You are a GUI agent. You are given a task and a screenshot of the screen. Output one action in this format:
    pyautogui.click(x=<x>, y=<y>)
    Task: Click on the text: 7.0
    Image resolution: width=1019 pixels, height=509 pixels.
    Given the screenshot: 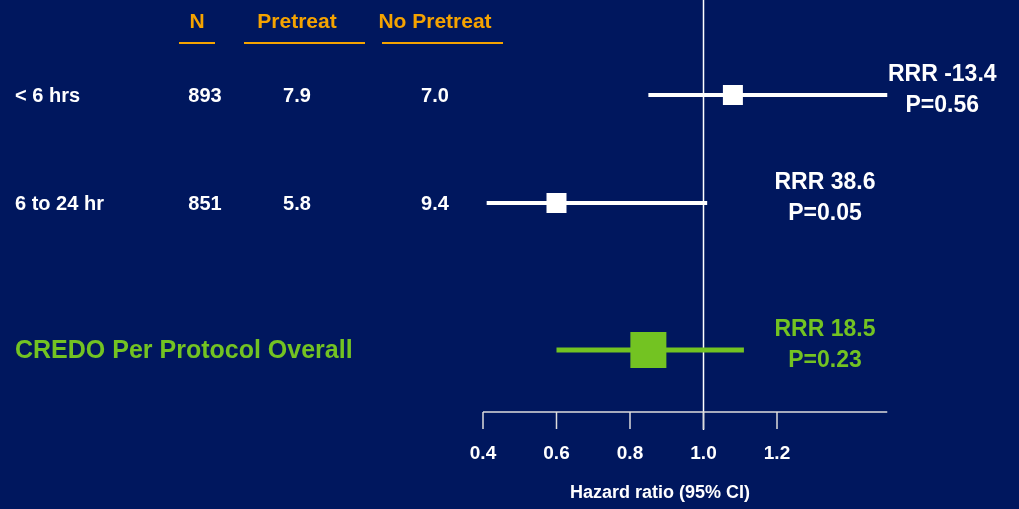 What is the action you would take?
    pyautogui.click(x=435, y=95)
    